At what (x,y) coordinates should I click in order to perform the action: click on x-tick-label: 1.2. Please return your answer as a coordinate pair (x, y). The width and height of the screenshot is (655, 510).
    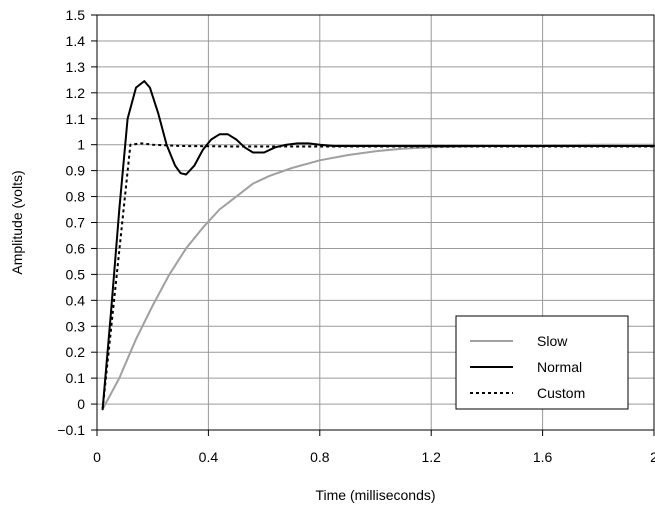
    Looking at the image, I should click on (431, 457).